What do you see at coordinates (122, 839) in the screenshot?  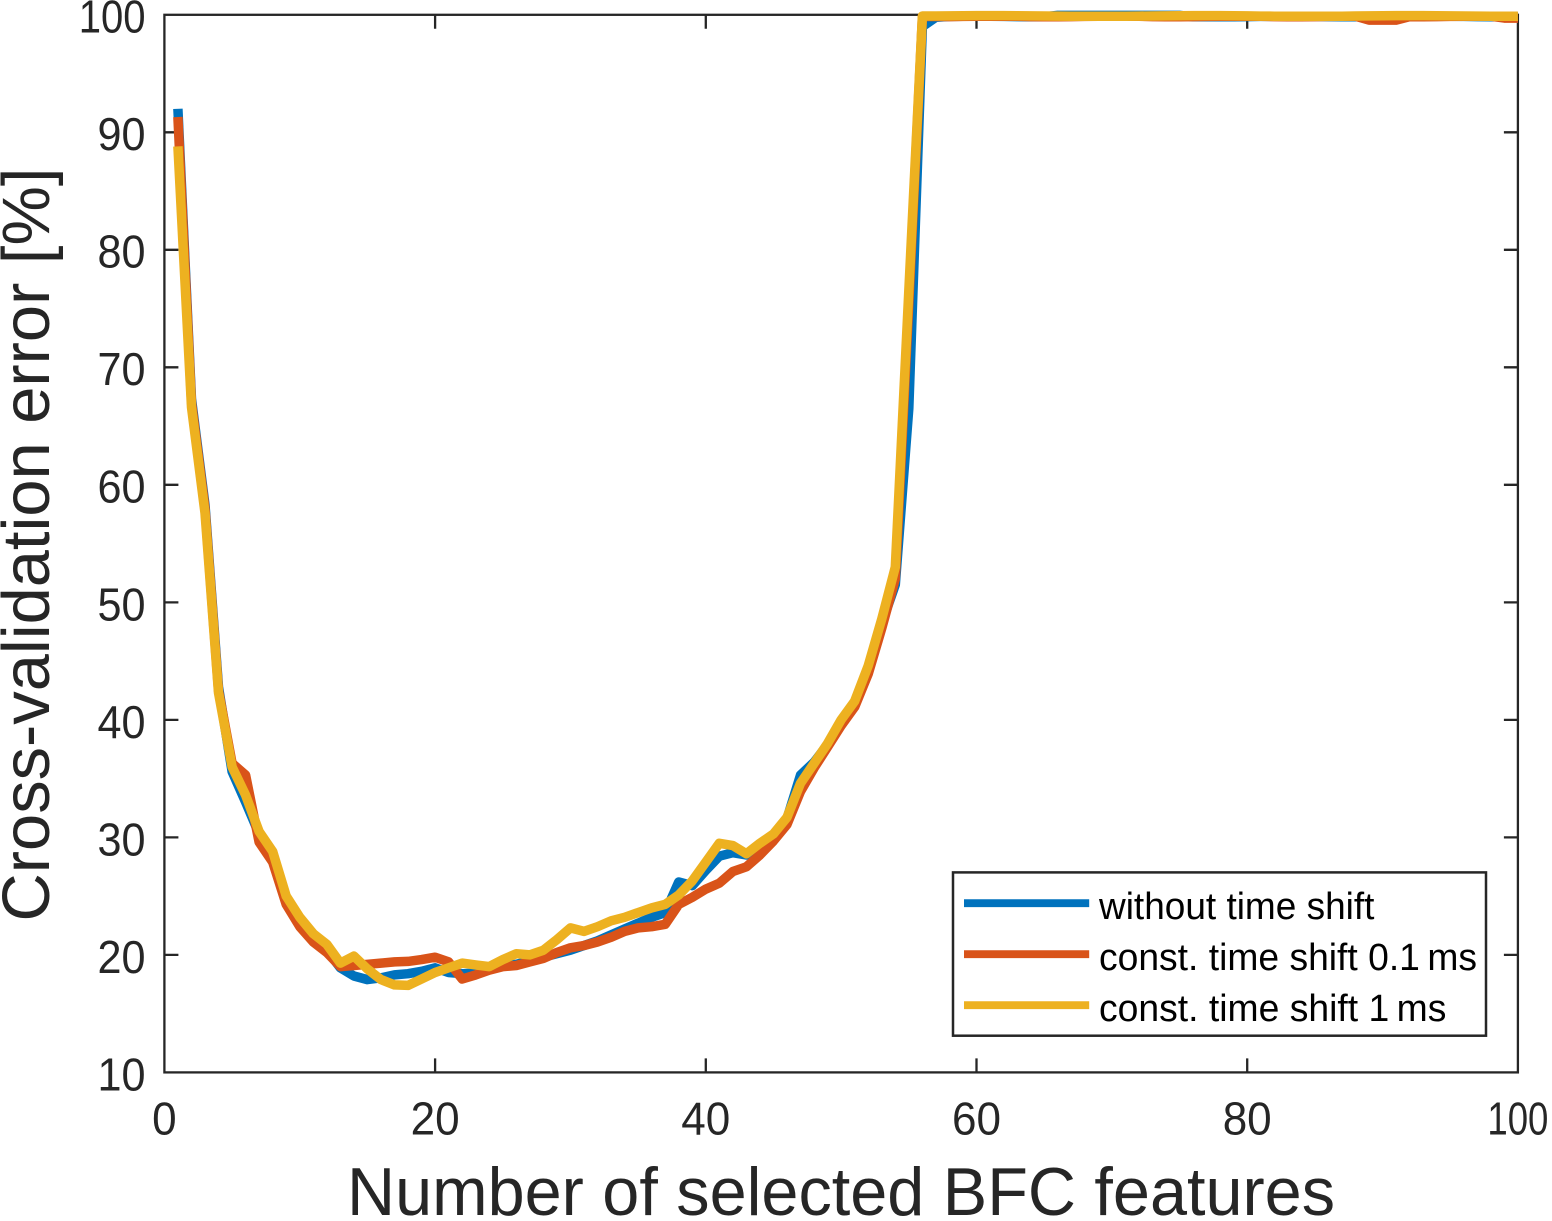 I see `svg-text: 30` at bounding box center [122, 839].